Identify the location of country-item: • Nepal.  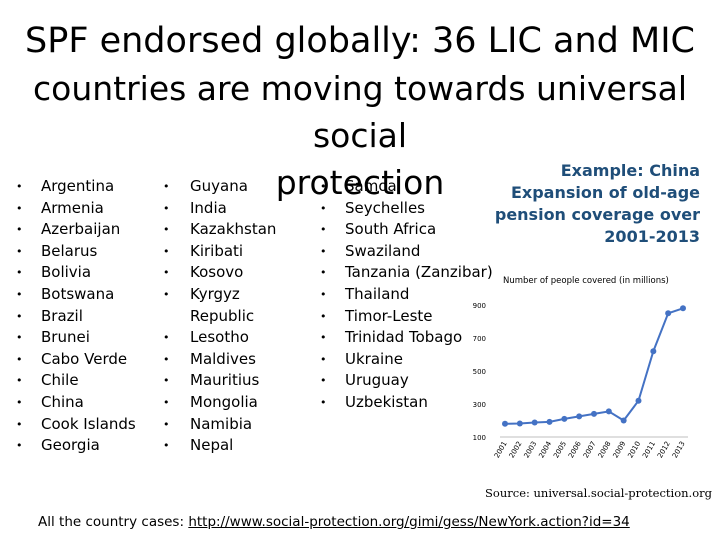
(138, 446).